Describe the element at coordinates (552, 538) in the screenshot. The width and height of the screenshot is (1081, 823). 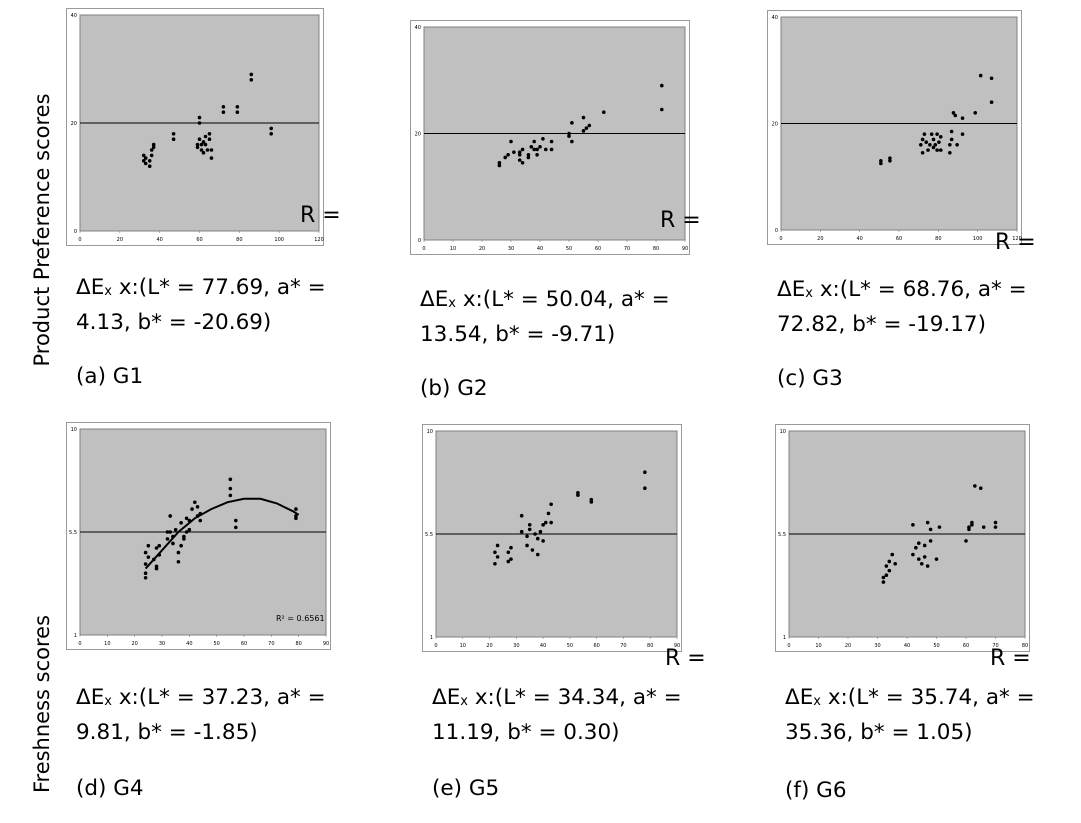
I see `scatter-plot-g5: 0 10 20 30 40 50 60 70 80 90 1 5.5 10` at that location.